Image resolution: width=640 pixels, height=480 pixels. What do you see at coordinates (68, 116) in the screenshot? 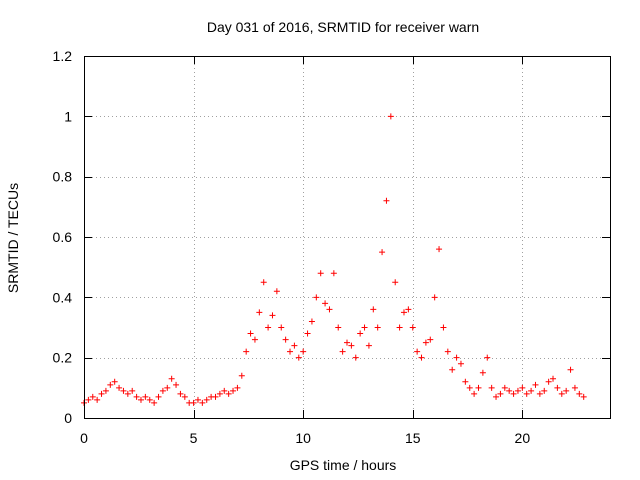
I see `y-tick-label: 1` at bounding box center [68, 116].